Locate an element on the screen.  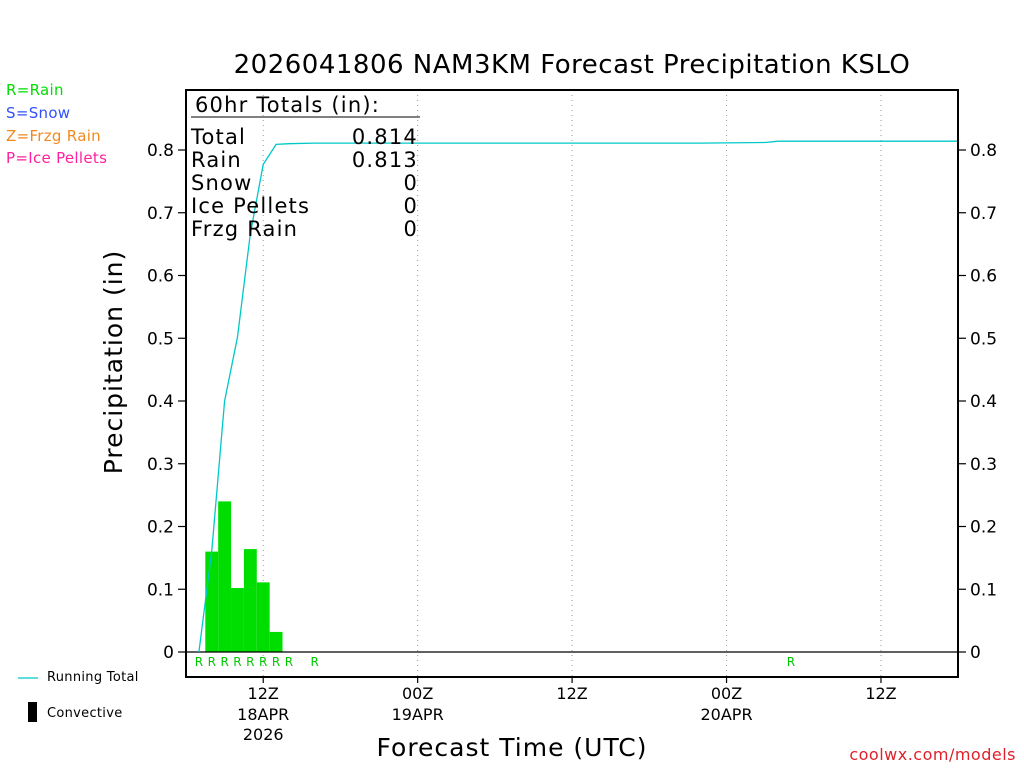
totals-row-value: 0.814 is located at coordinates (385, 137).